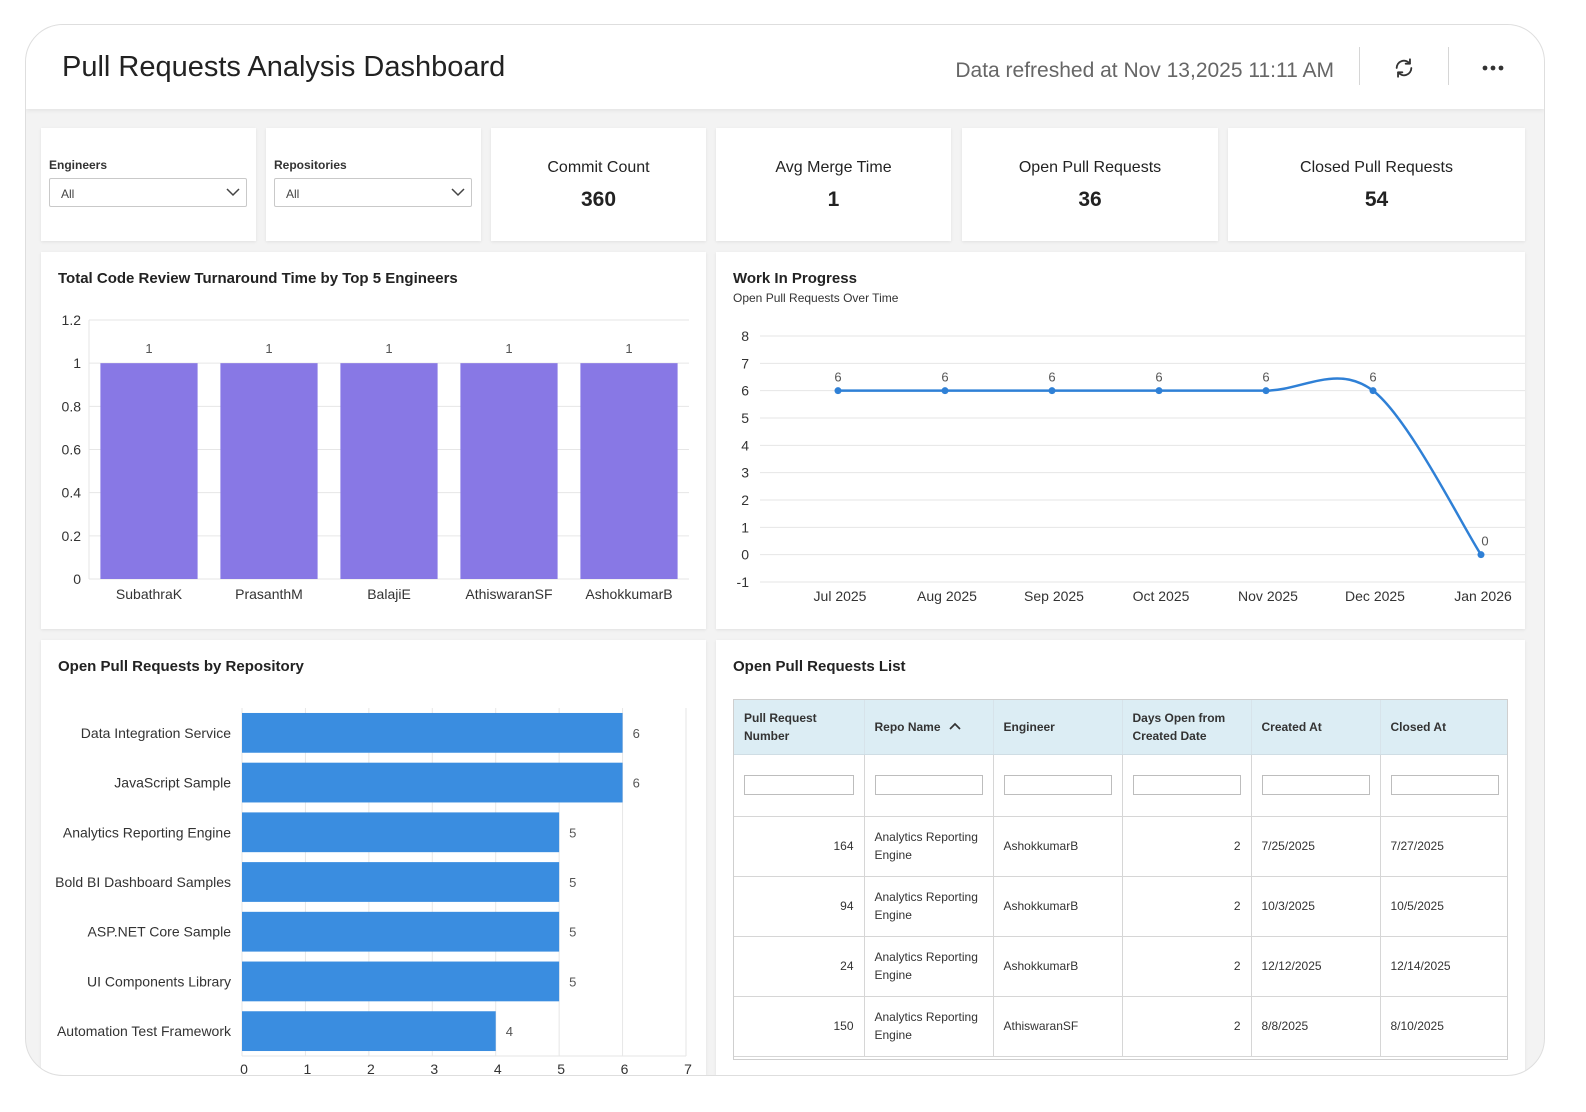 The image size is (1586, 1112). What do you see at coordinates (1376, 167) in the screenshot?
I see `kpi-title: Closed Pull Requests` at bounding box center [1376, 167].